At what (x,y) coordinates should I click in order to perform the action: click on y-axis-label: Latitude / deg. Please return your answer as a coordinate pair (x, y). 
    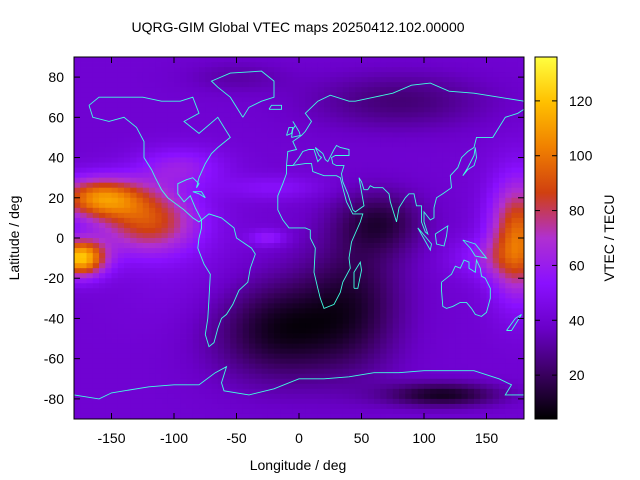
    Looking at the image, I should click on (14, 238).